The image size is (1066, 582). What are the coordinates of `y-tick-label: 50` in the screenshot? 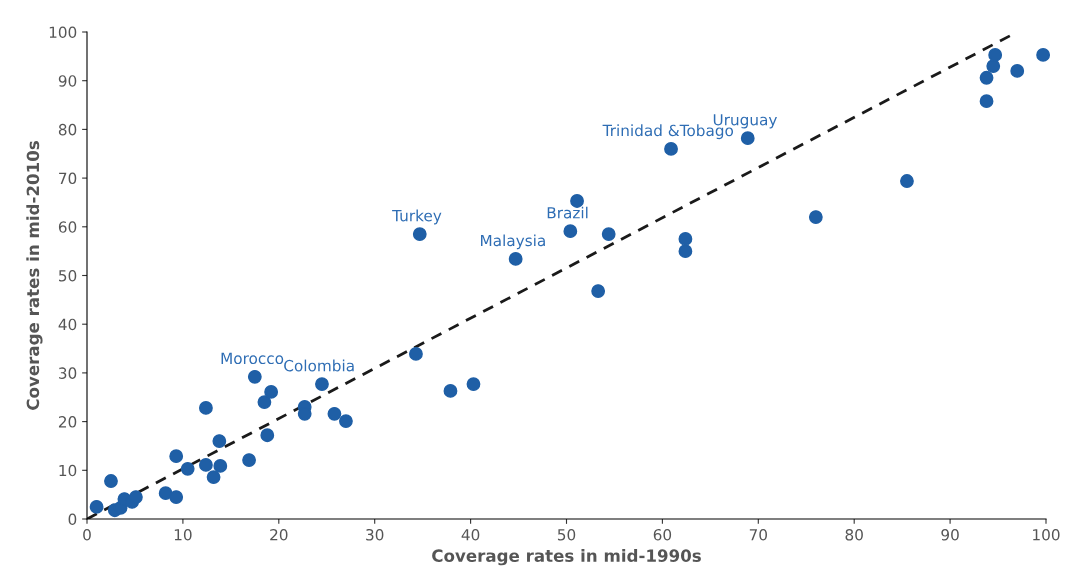 It's located at (68, 275).